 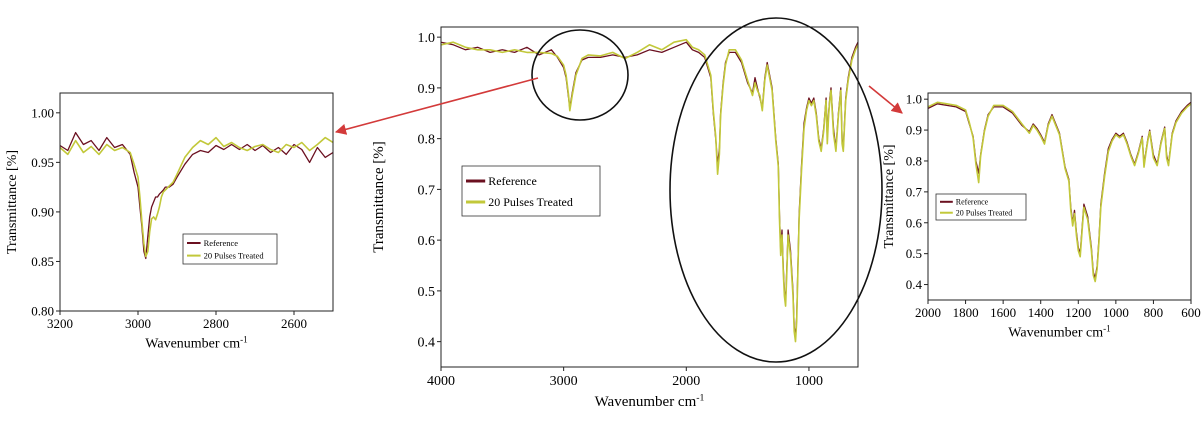 What do you see at coordinates (885, 99) in the screenshot?
I see `arrow-to-right-inset` at bounding box center [885, 99].